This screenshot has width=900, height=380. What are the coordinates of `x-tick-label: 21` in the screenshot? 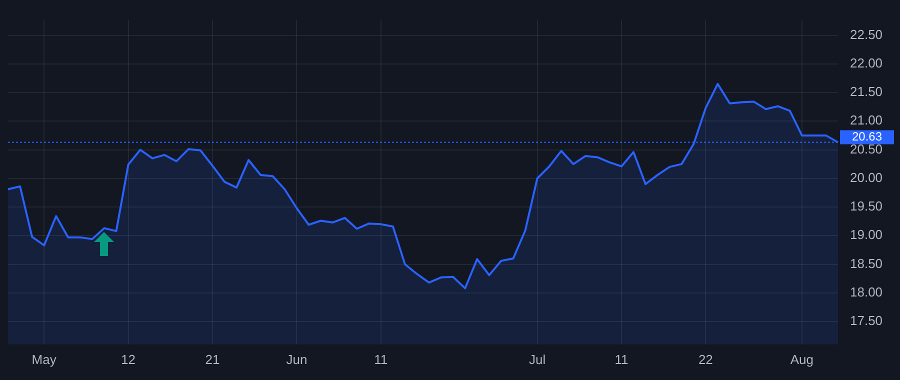 It's located at (212, 359).